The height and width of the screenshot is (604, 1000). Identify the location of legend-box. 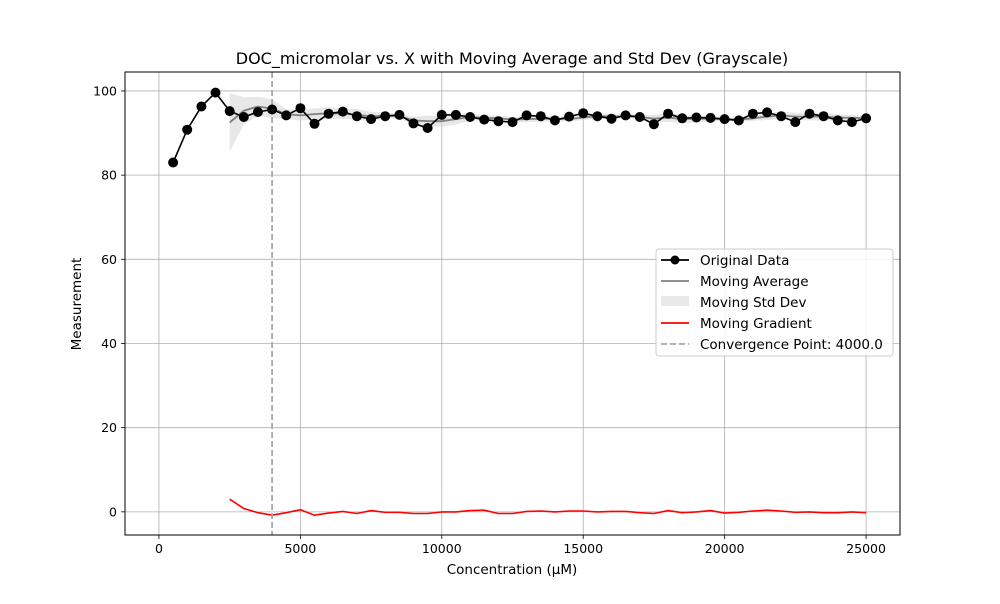
(774, 302).